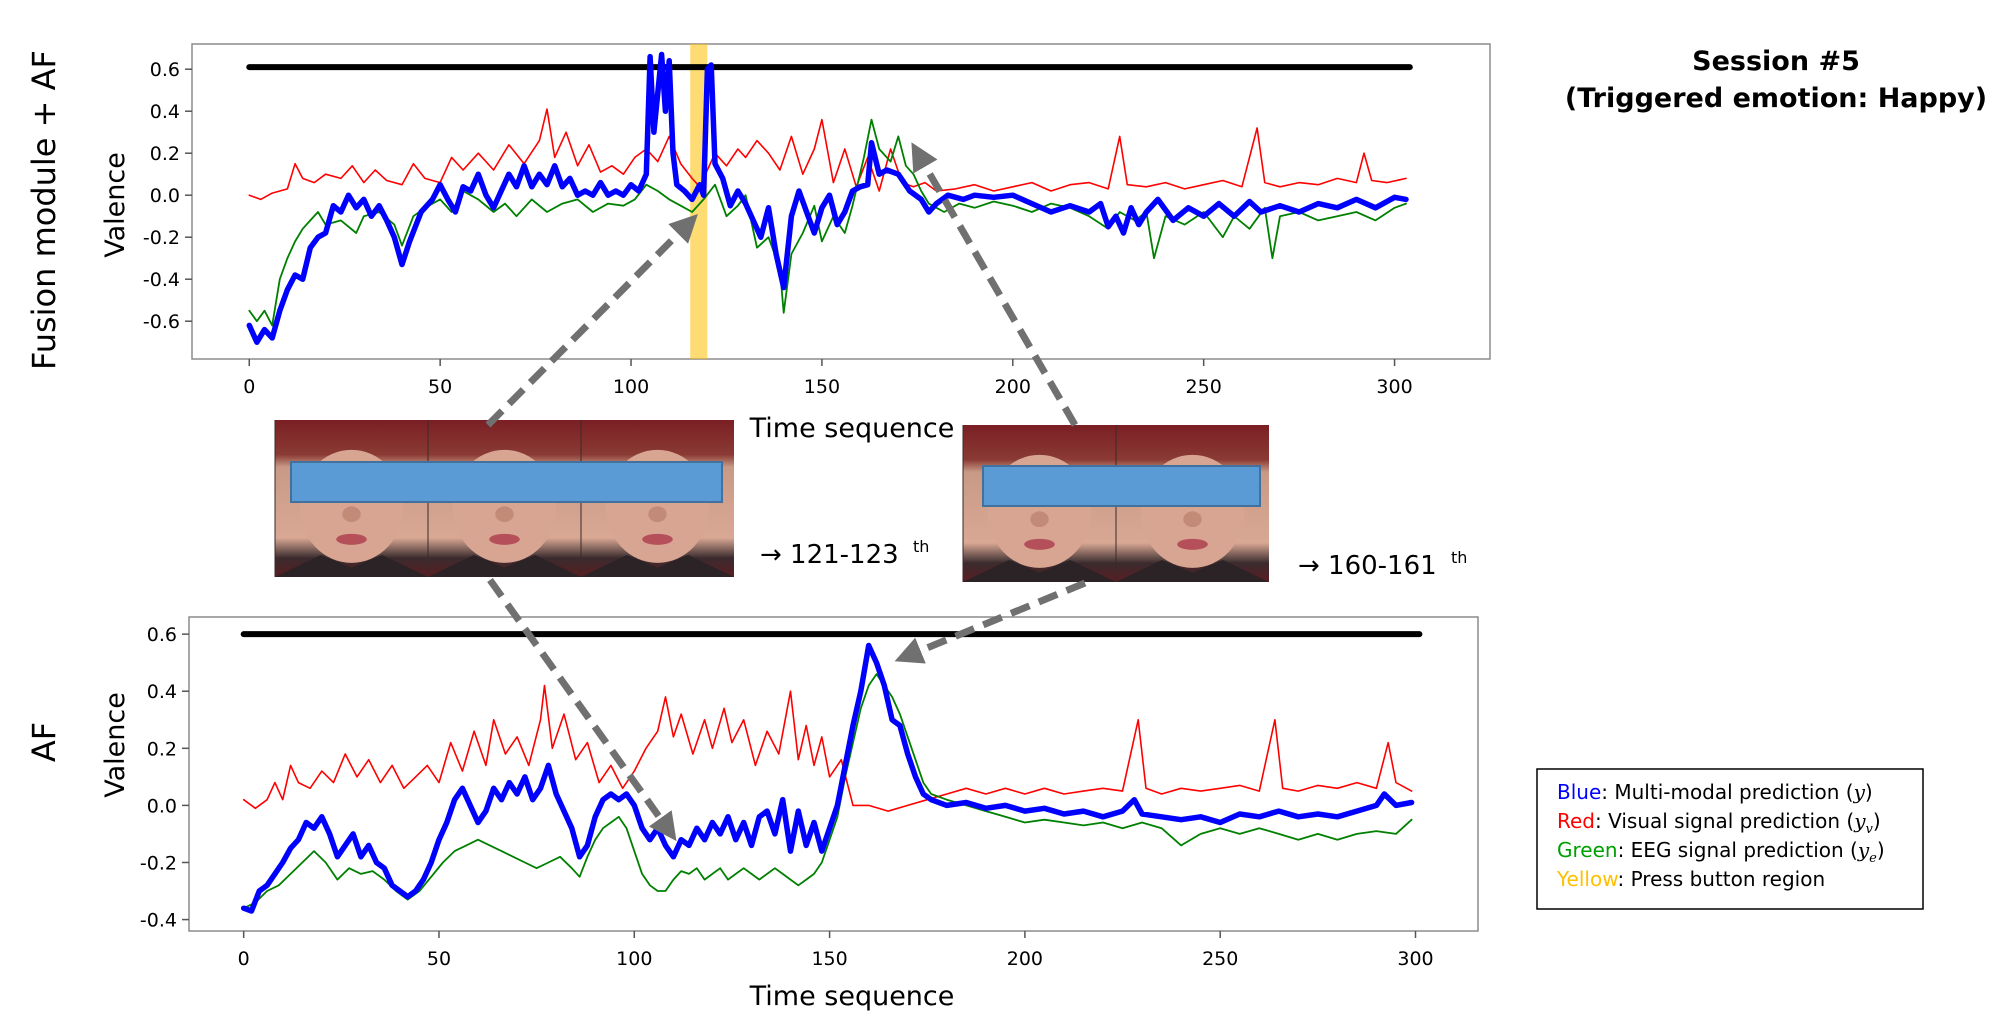 This screenshot has width=2006, height=1025. I want to click on legend-color-word: Red, so click(1576, 821).